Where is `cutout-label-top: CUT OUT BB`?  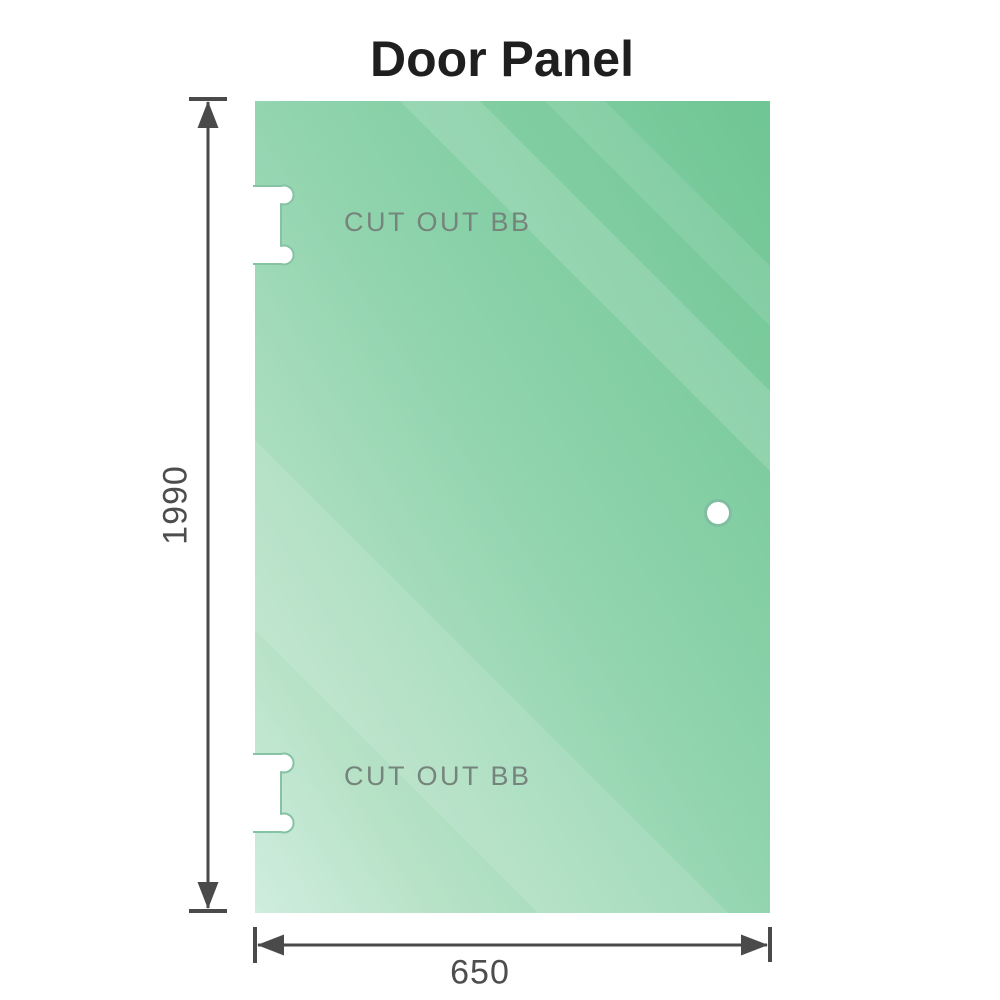 cutout-label-top: CUT OUT BB is located at coordinates (438, 222).